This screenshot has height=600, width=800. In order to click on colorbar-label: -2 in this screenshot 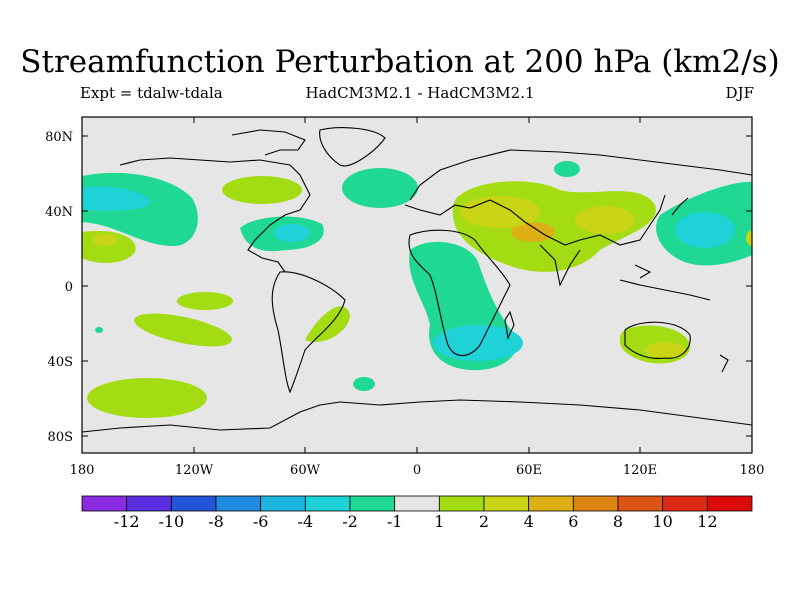, I will do `click(350, 521)`.